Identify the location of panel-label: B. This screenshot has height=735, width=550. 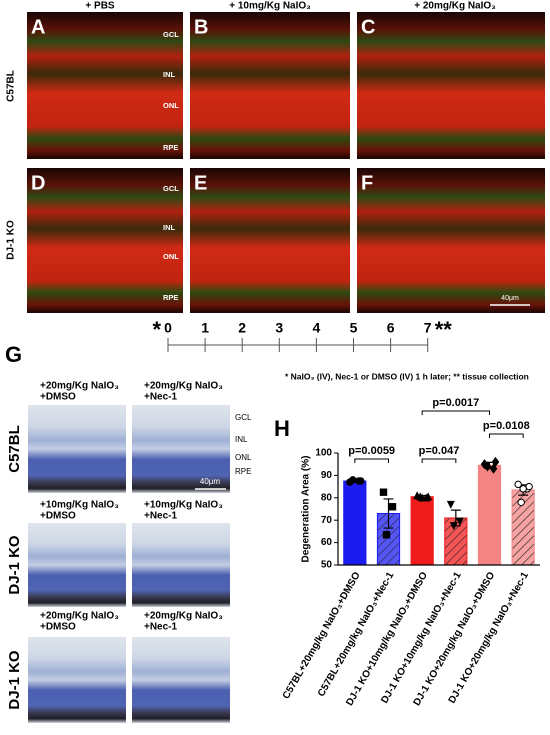
(201, 27).